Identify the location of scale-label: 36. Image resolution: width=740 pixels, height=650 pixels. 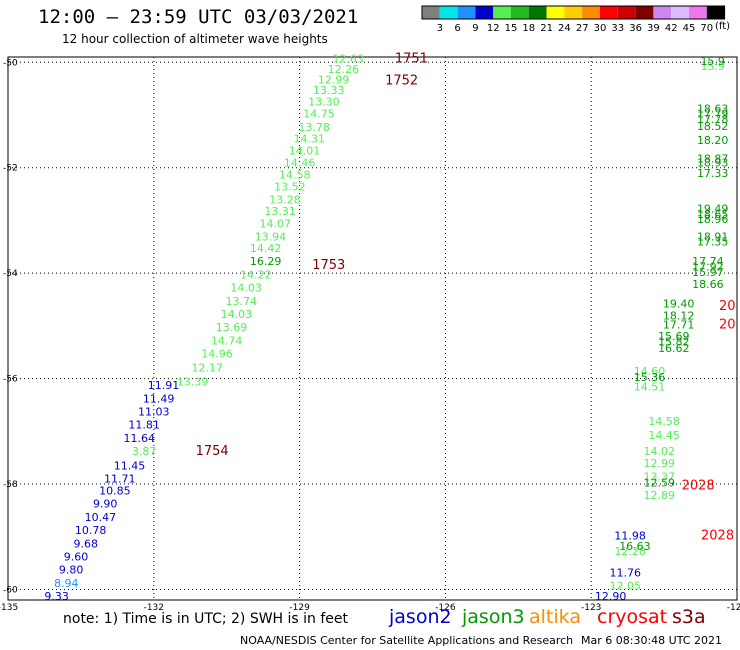
(635, 28).